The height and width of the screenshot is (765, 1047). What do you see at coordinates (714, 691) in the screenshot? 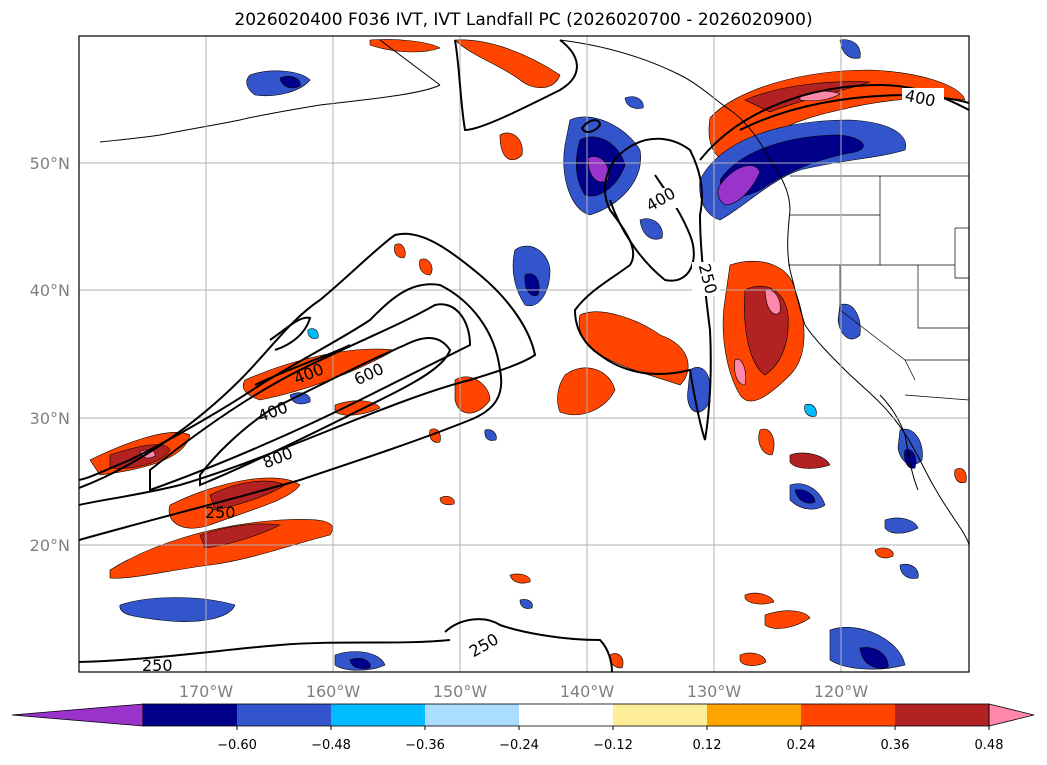
I see `lon-label: 130°W` at bounding box center [714, 691].